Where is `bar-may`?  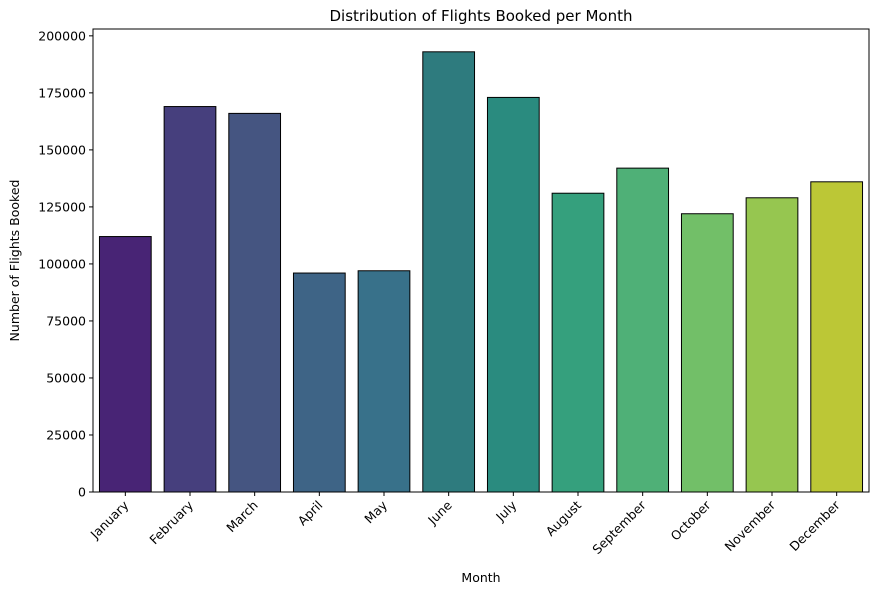
bar-may is located at coordinates (384, 381).